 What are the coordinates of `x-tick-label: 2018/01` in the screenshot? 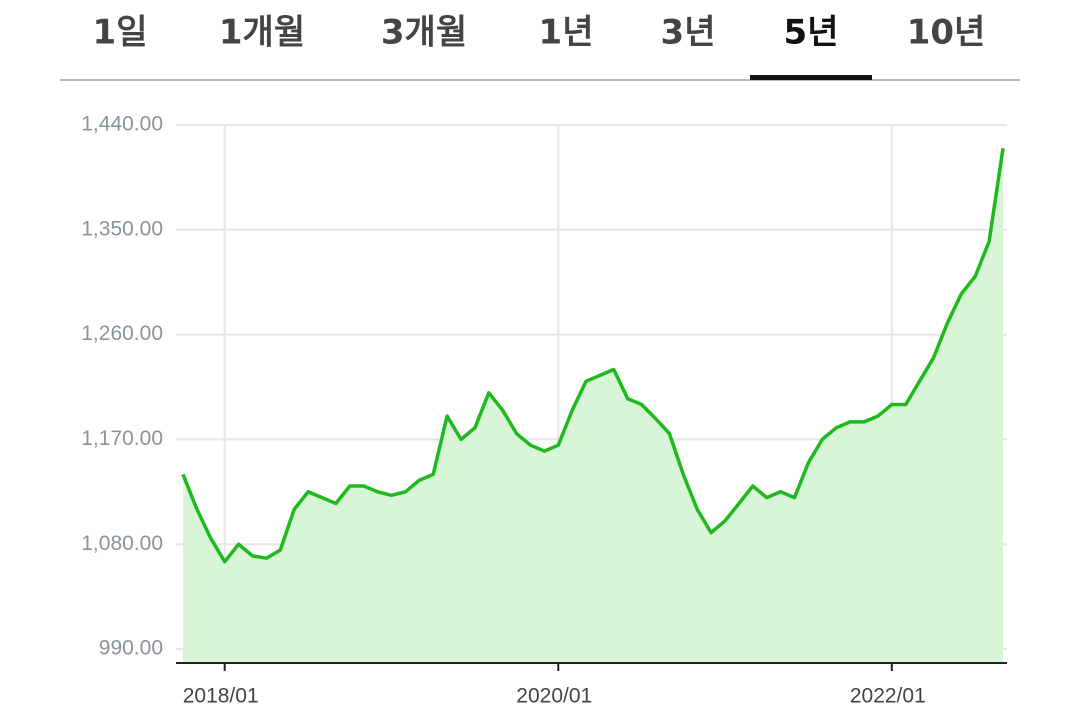 It's located at (221, 696).